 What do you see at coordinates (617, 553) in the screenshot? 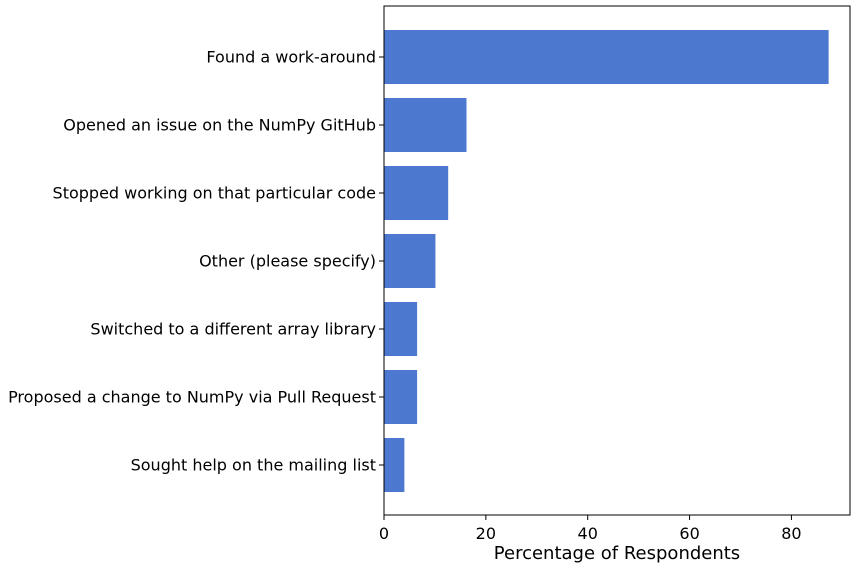
I see `x-axis-label: Percentage of Respondents` at bounding box center [617, 553].